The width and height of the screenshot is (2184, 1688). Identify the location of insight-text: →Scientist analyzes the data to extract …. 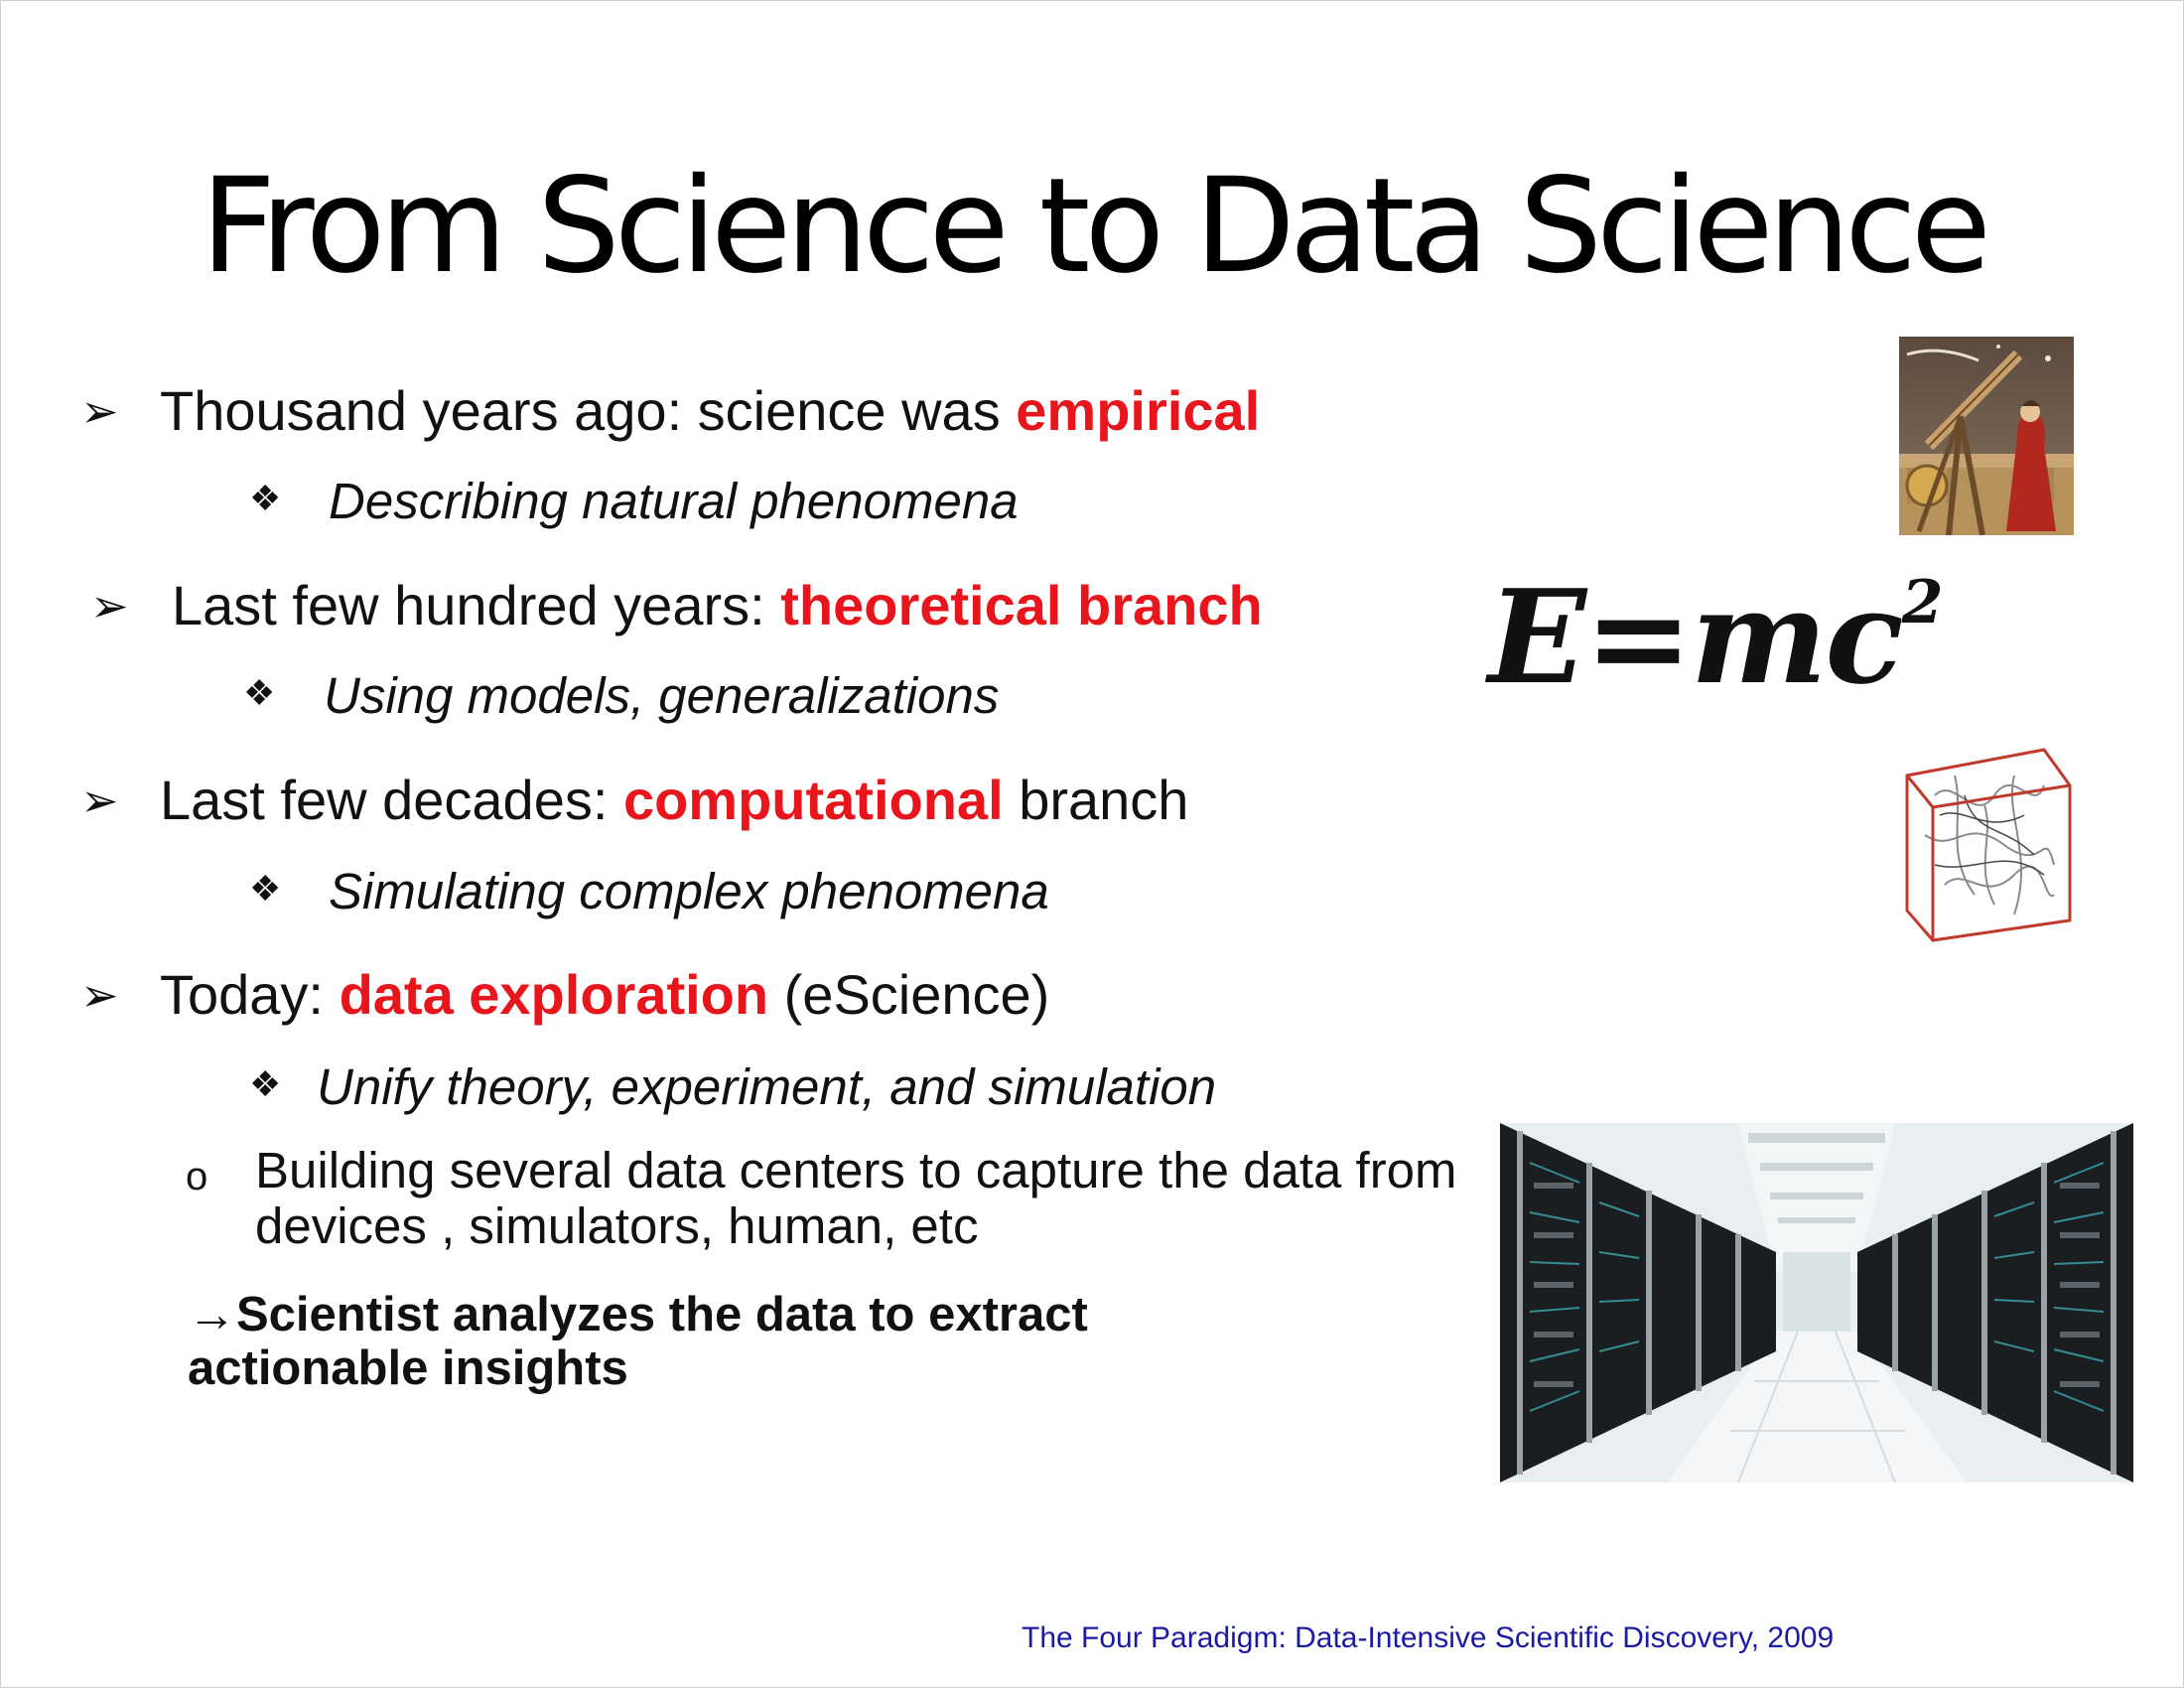
(753, 1341).